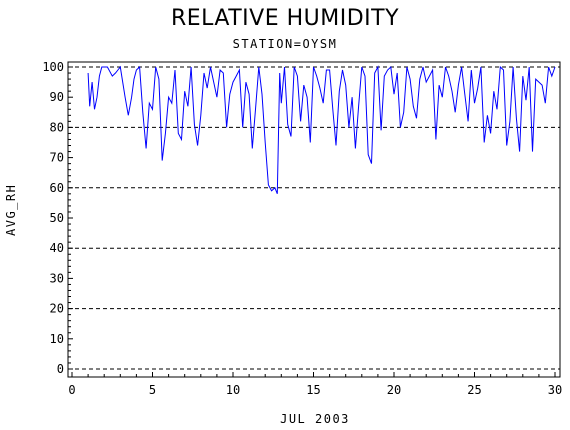 The width and height of the screenshot is (570, 430). Describe the element at coordinates (285, 44) in the screenshot. I see `chart-subtitle: STATION=OYSM` at that location.